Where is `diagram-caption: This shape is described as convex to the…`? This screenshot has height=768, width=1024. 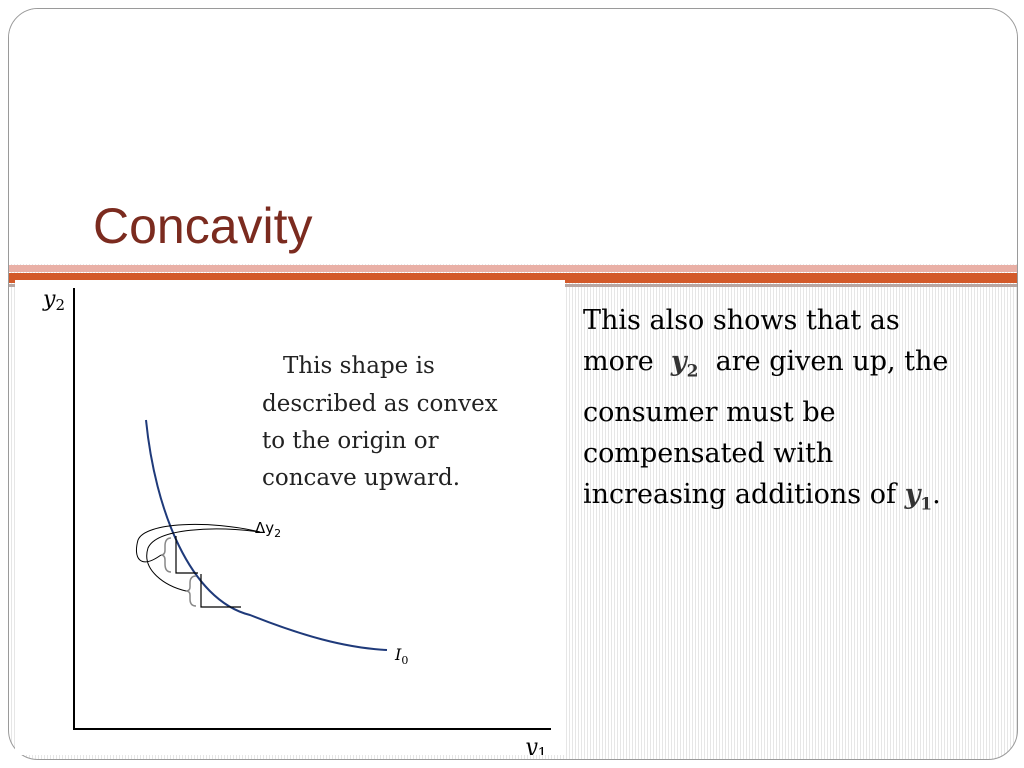
diagram-caption: This shape is described as convex to the… is located at coordinates (383, 422).